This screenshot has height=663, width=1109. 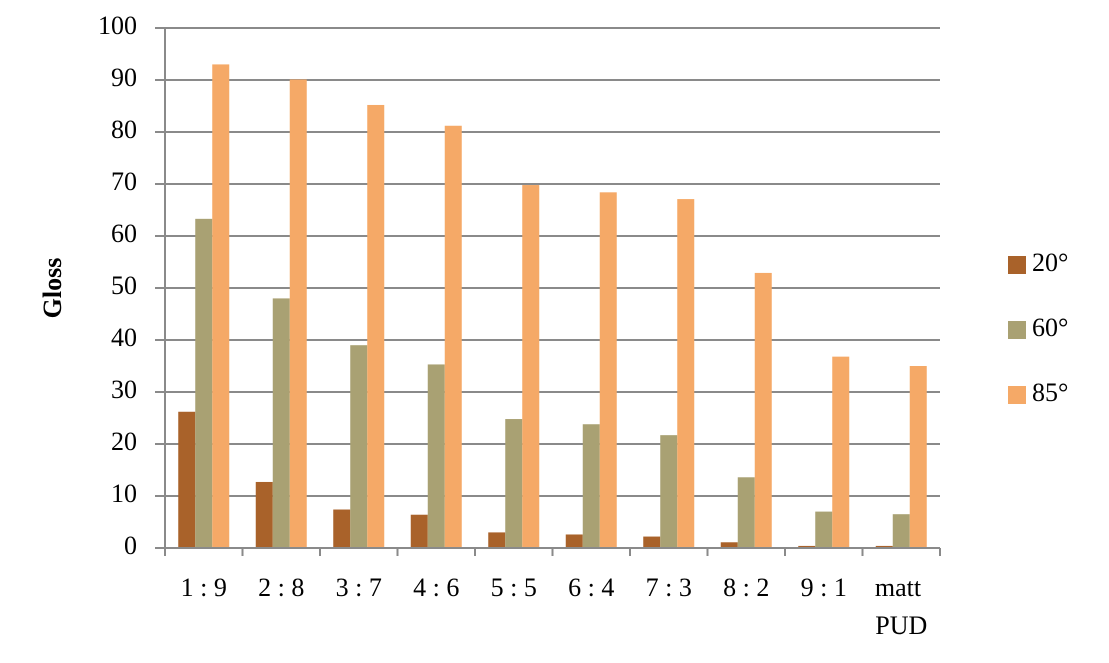 What do you see at coordinates (1050, 262) in the screenshot?
I see `legend-label: 20°` at bounding box center [1050, 262].